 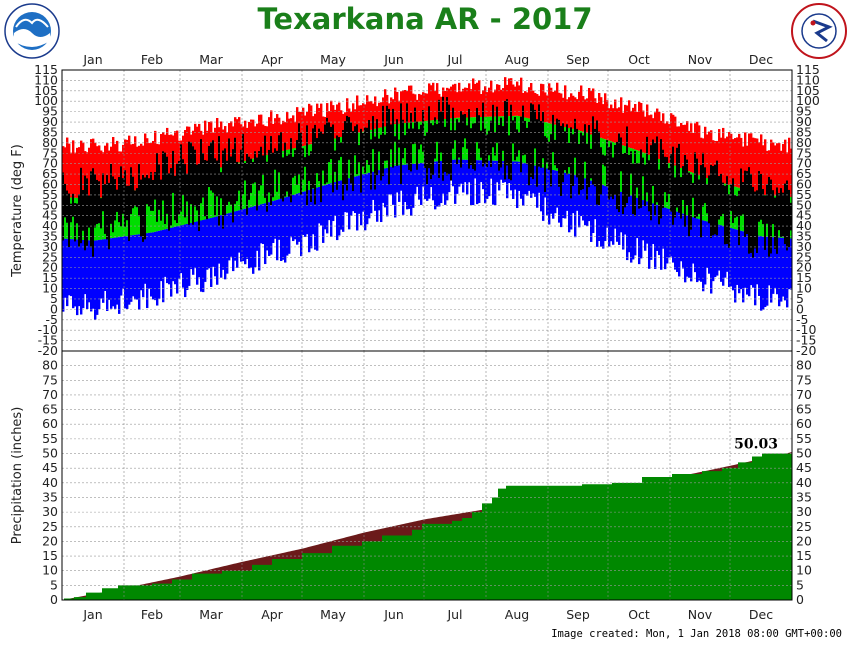 I want to click on month-label-bottom: Nov, so click(x=700, y=614).